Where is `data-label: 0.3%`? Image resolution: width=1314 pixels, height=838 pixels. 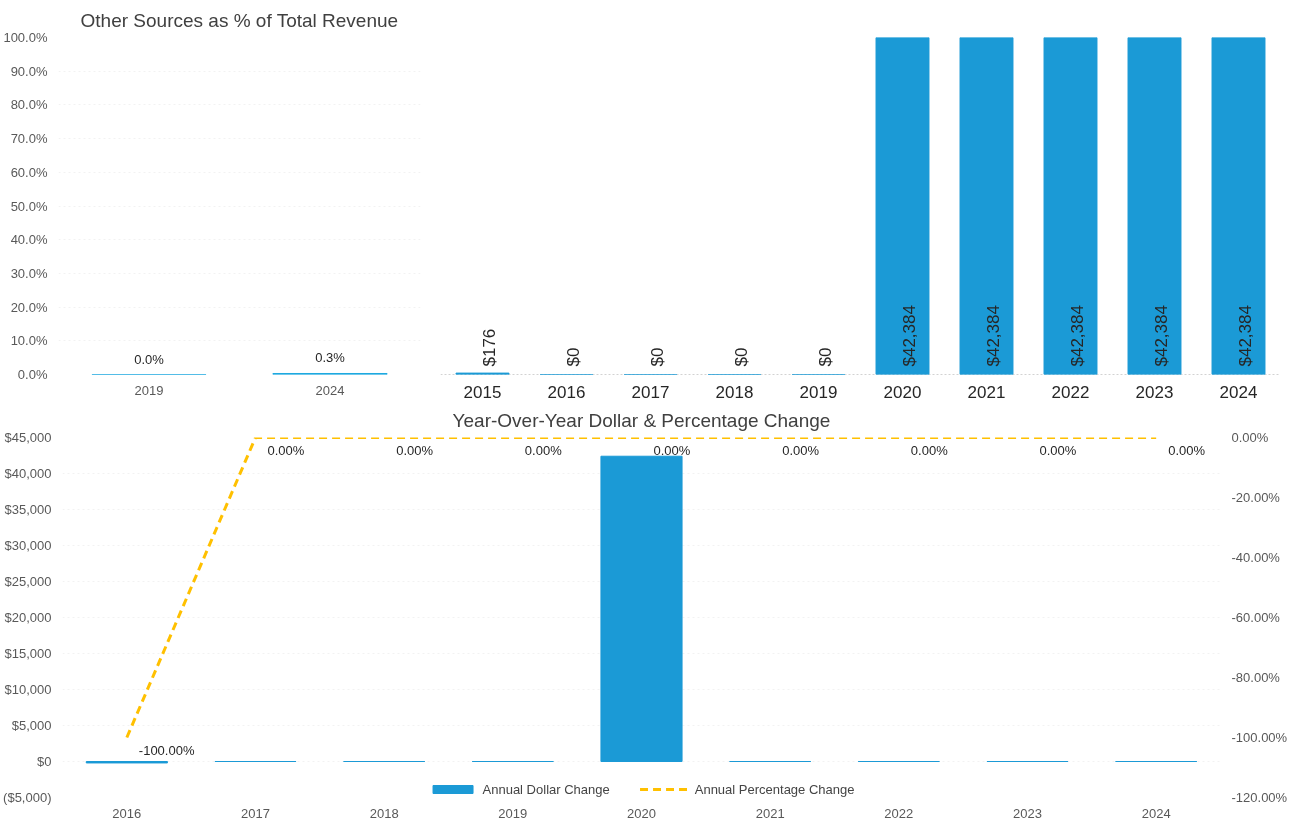
data-label: 0.3% is located at coordinates (330, 358).